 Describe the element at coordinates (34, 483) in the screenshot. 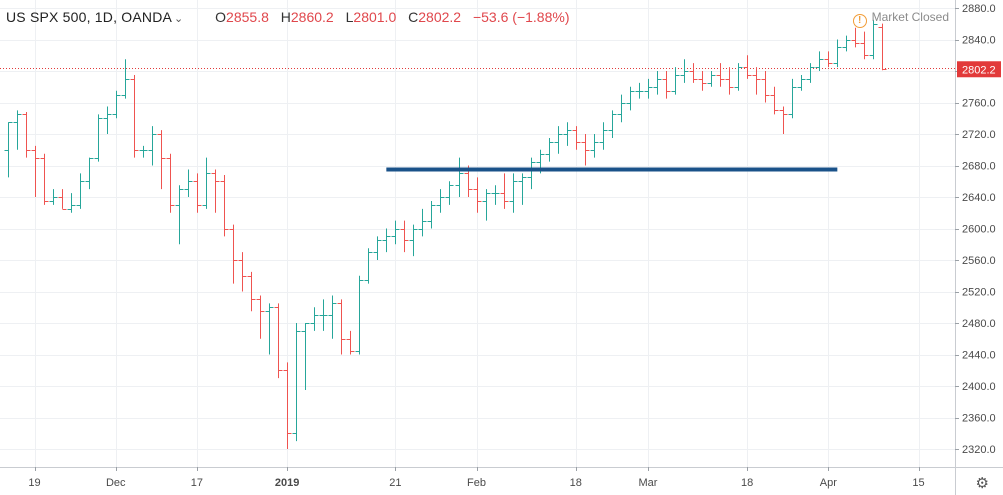

I see `time-tick-label: 19` at that location.